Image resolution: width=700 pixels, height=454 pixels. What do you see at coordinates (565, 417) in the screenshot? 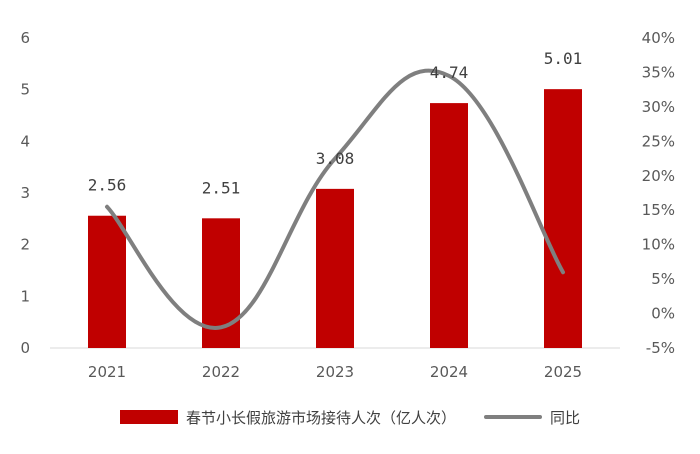
I see `legend-label-line: 同比` at bounding box center [565, 417].